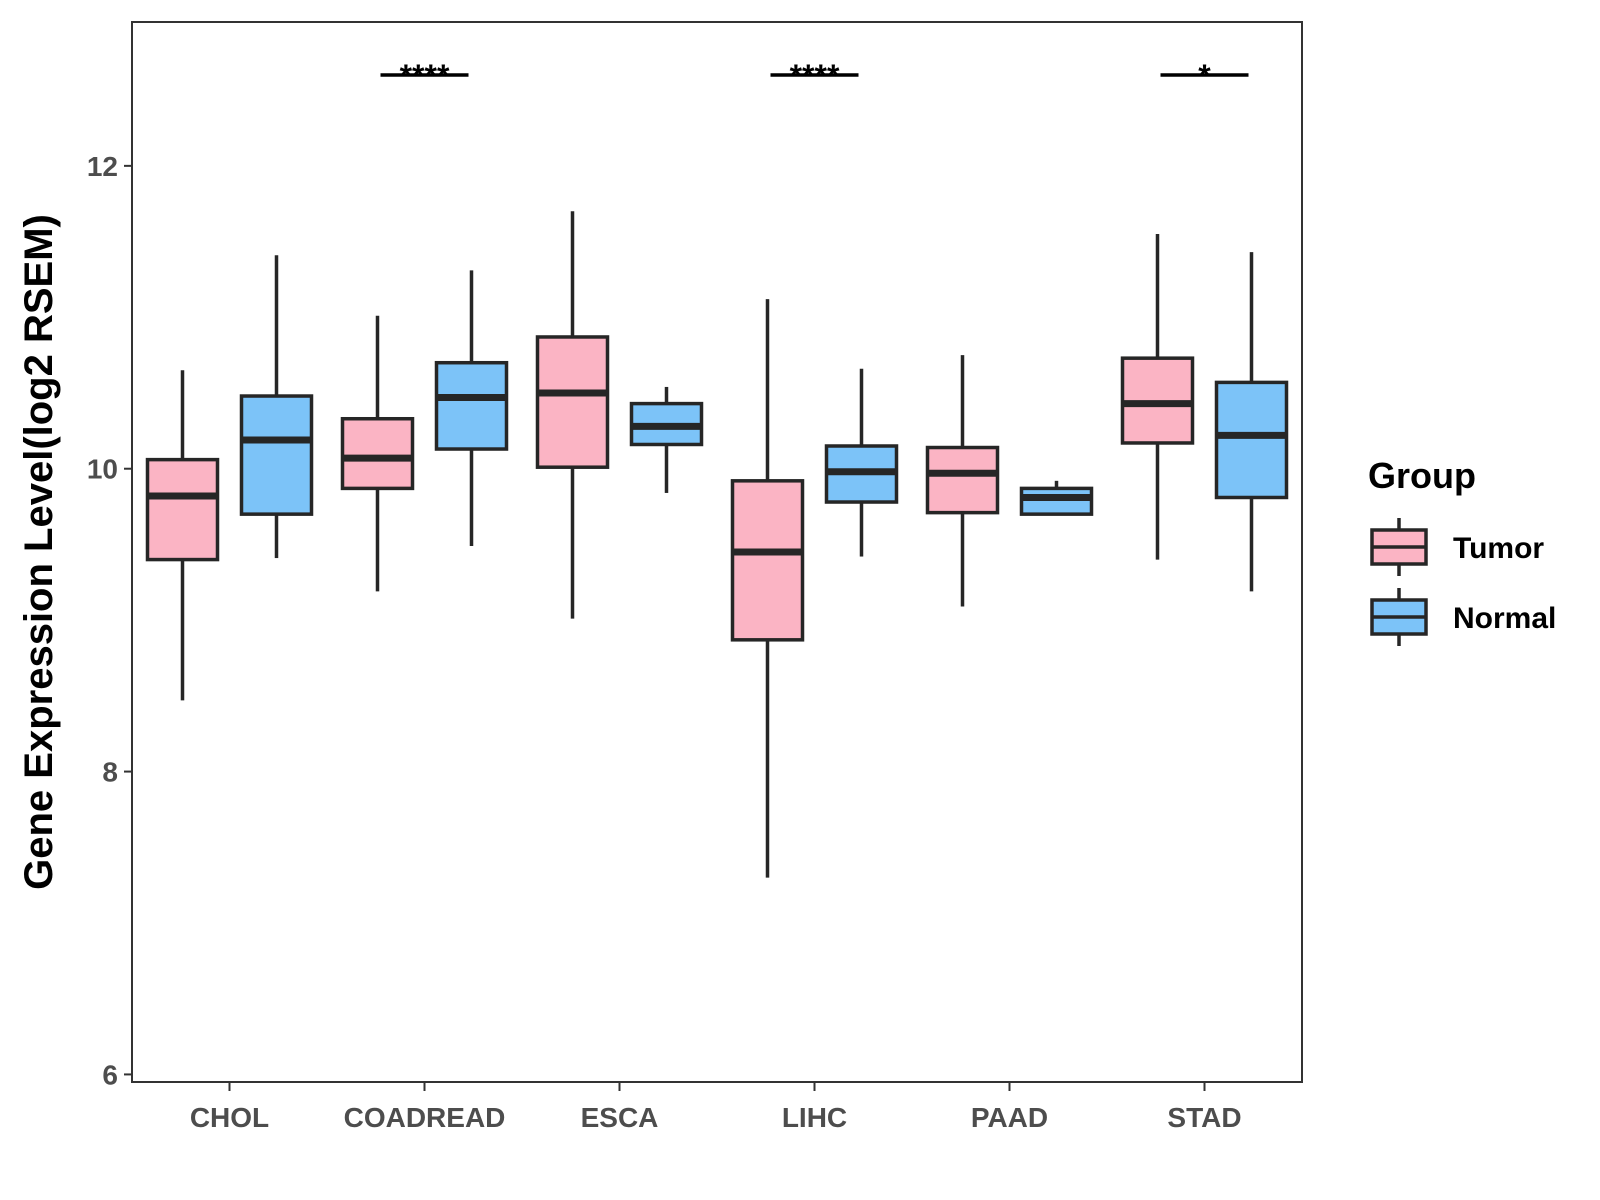 This screenshot has width=1600, height=1200. Describe the element at coordinates (815, 76) in the screenshot. I see `significance-label-lihc: ****` at that location.